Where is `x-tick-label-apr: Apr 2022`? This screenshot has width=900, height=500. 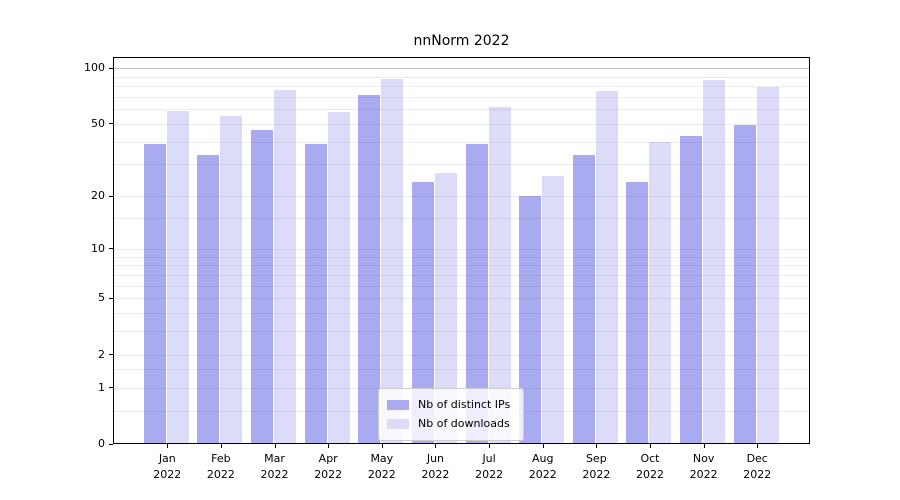 x-tick-label-apr: Apr 2022 is located at coordinates (328, 466).